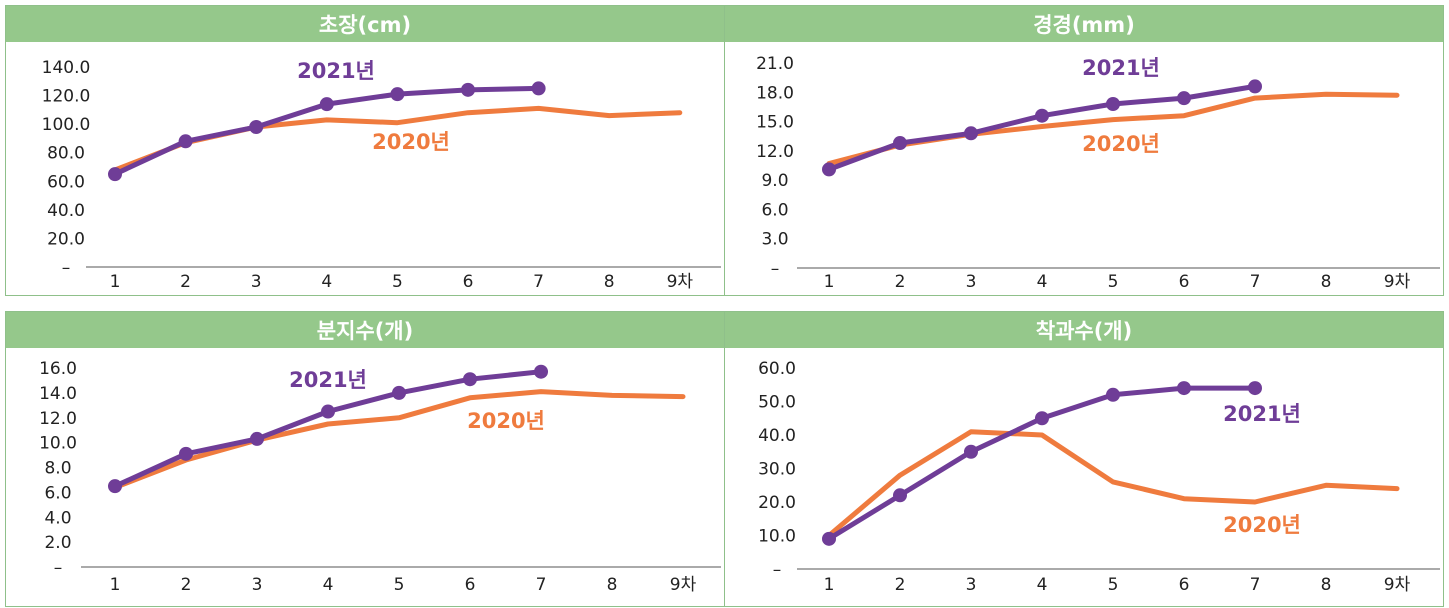 The image size is (1449, 608). I want to click on y-tick-label: 14.0, so click(58, 394).